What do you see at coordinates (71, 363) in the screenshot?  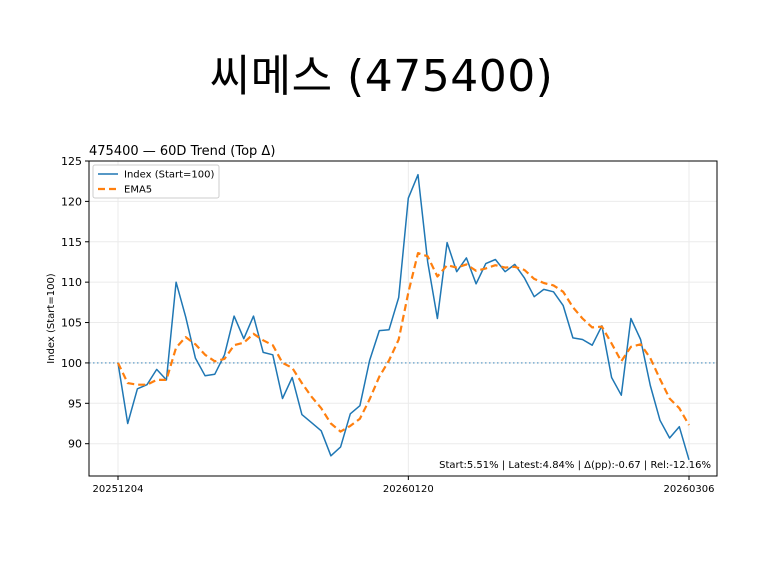 I see `y-tick-label: 100` at bounding box center [71, 363].